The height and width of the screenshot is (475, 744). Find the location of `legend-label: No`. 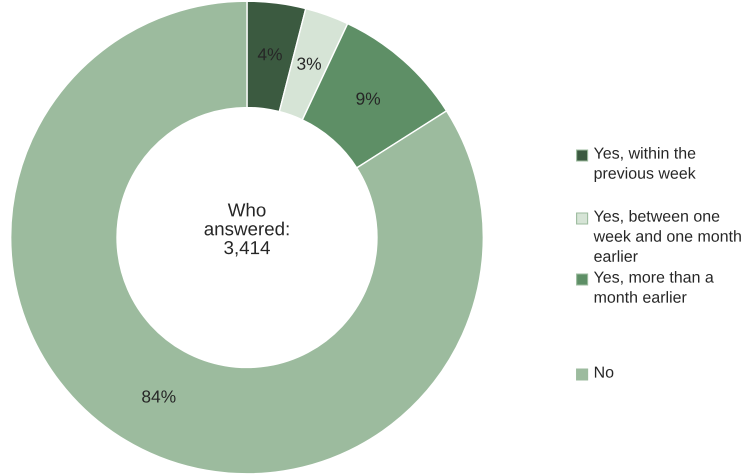

legend-label: No is located at coordinates (604, 372).